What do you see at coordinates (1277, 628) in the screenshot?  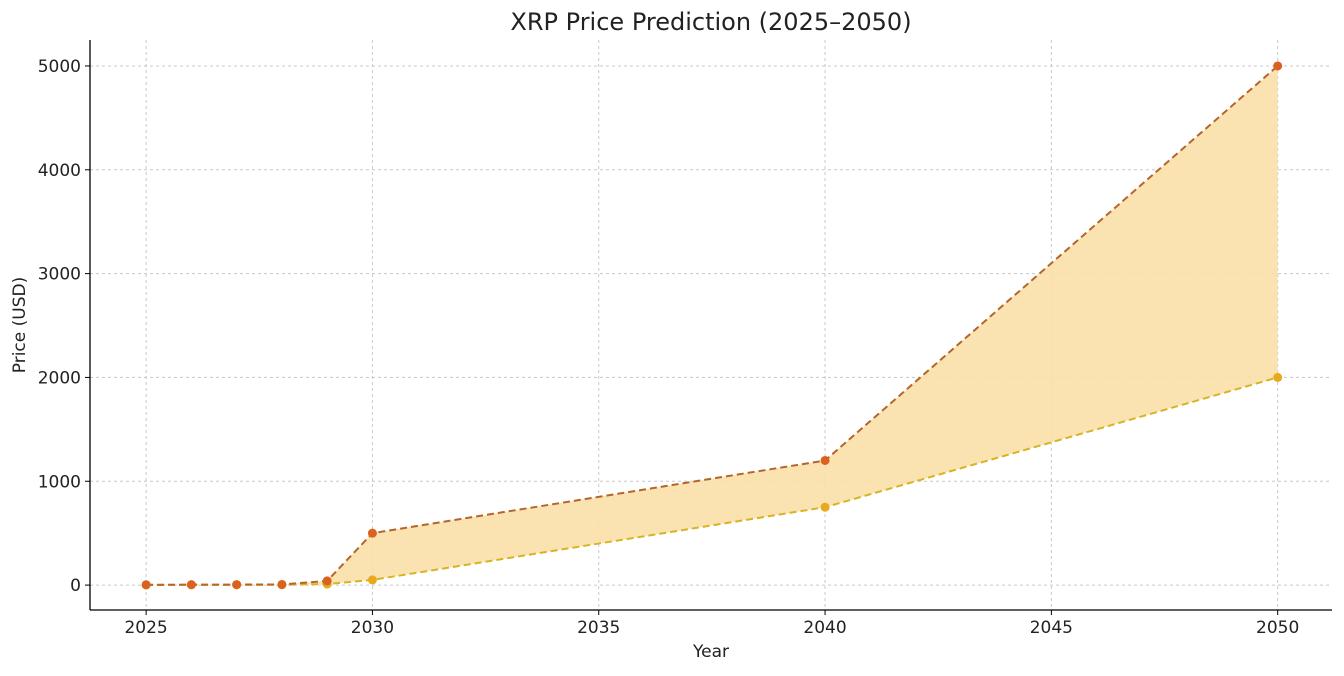 I see `x-tick-label: 2050` at bounding box center [1277, 628].